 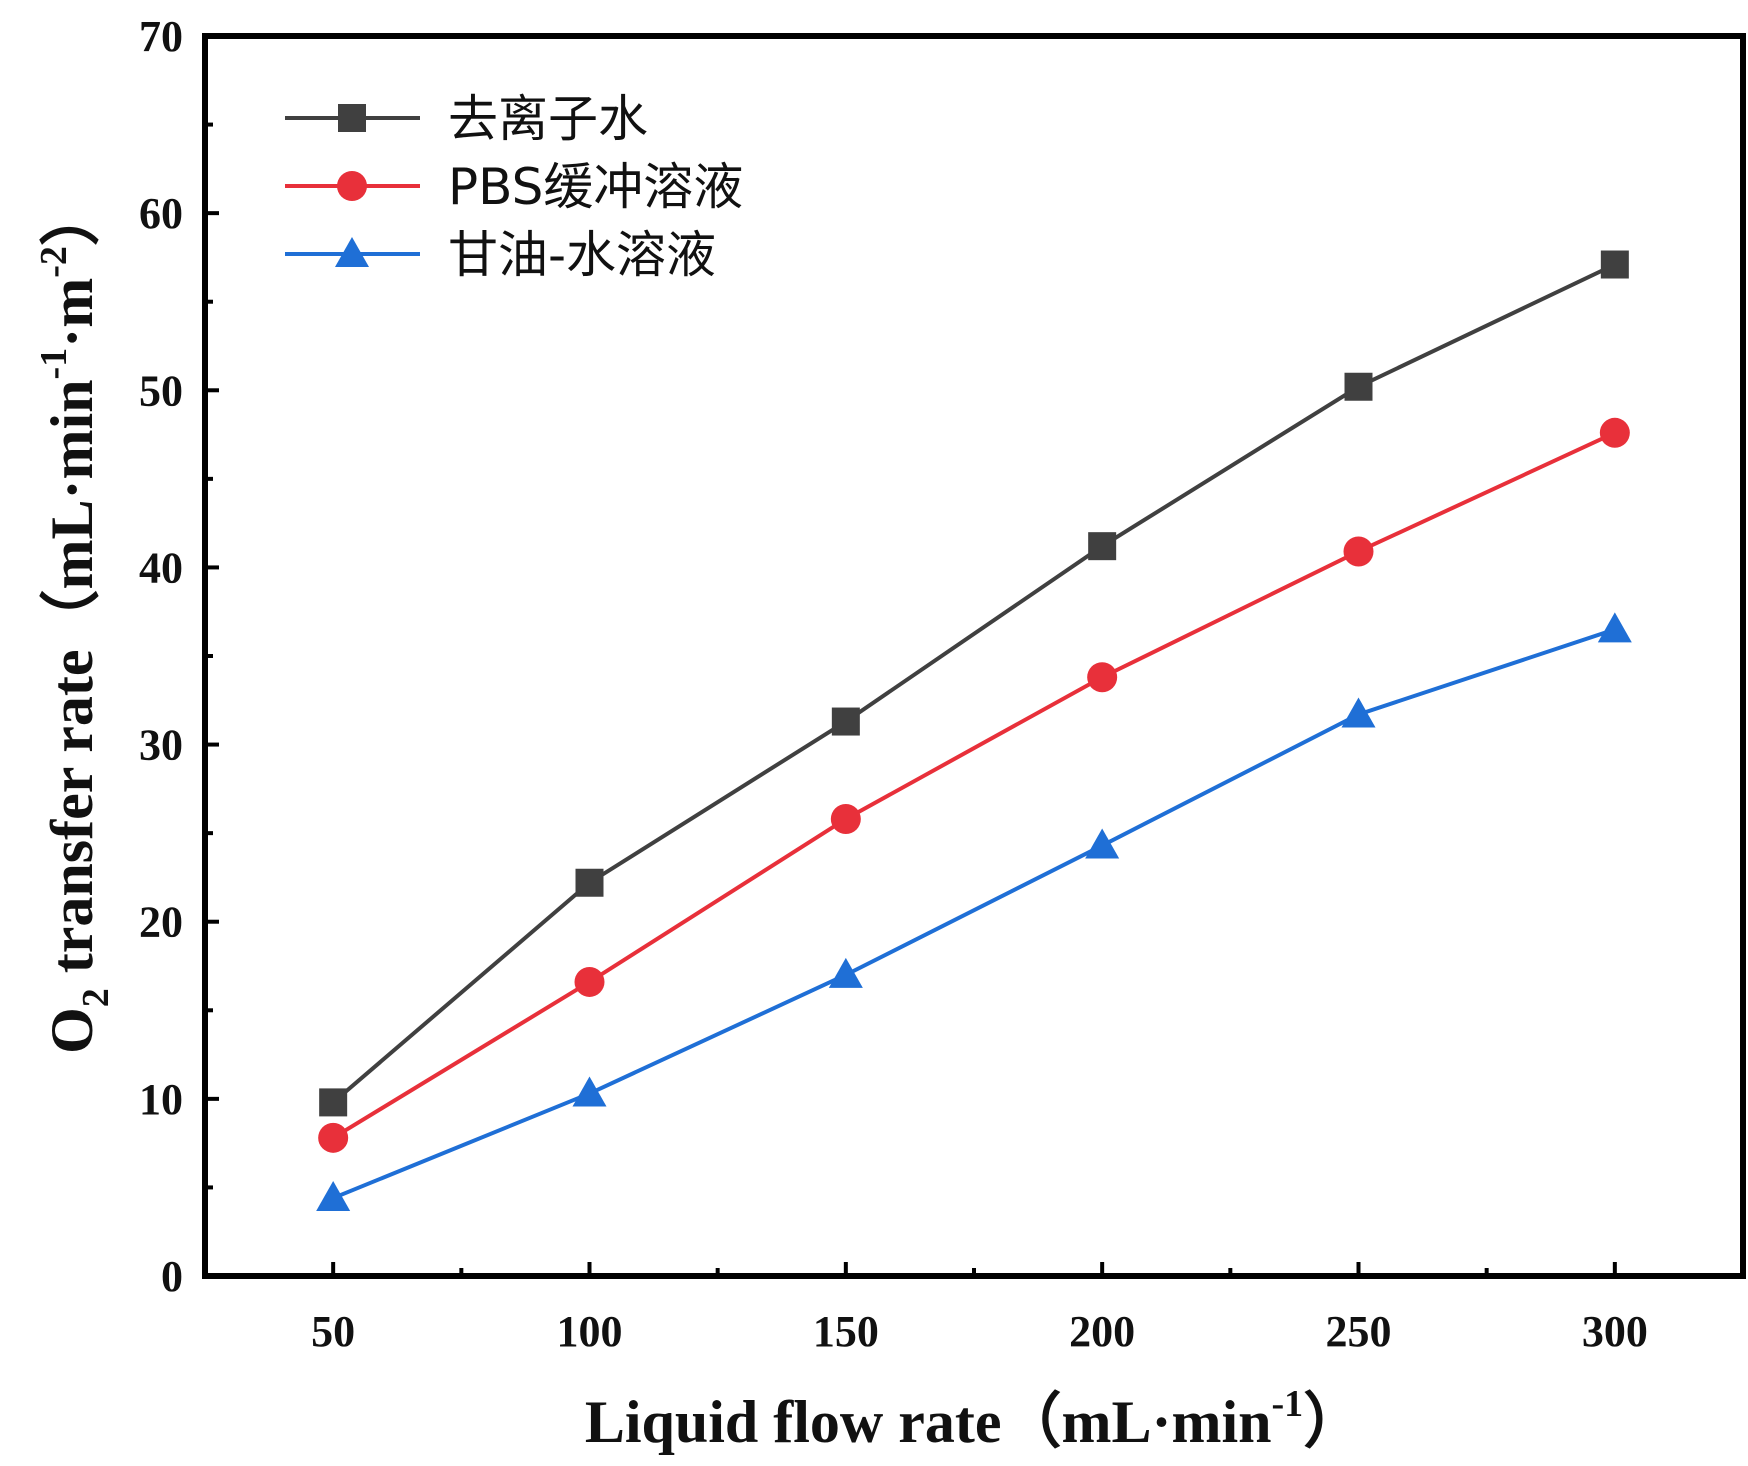 I want to click on y-axis-title-o: O, so click(x=72, y=1030).